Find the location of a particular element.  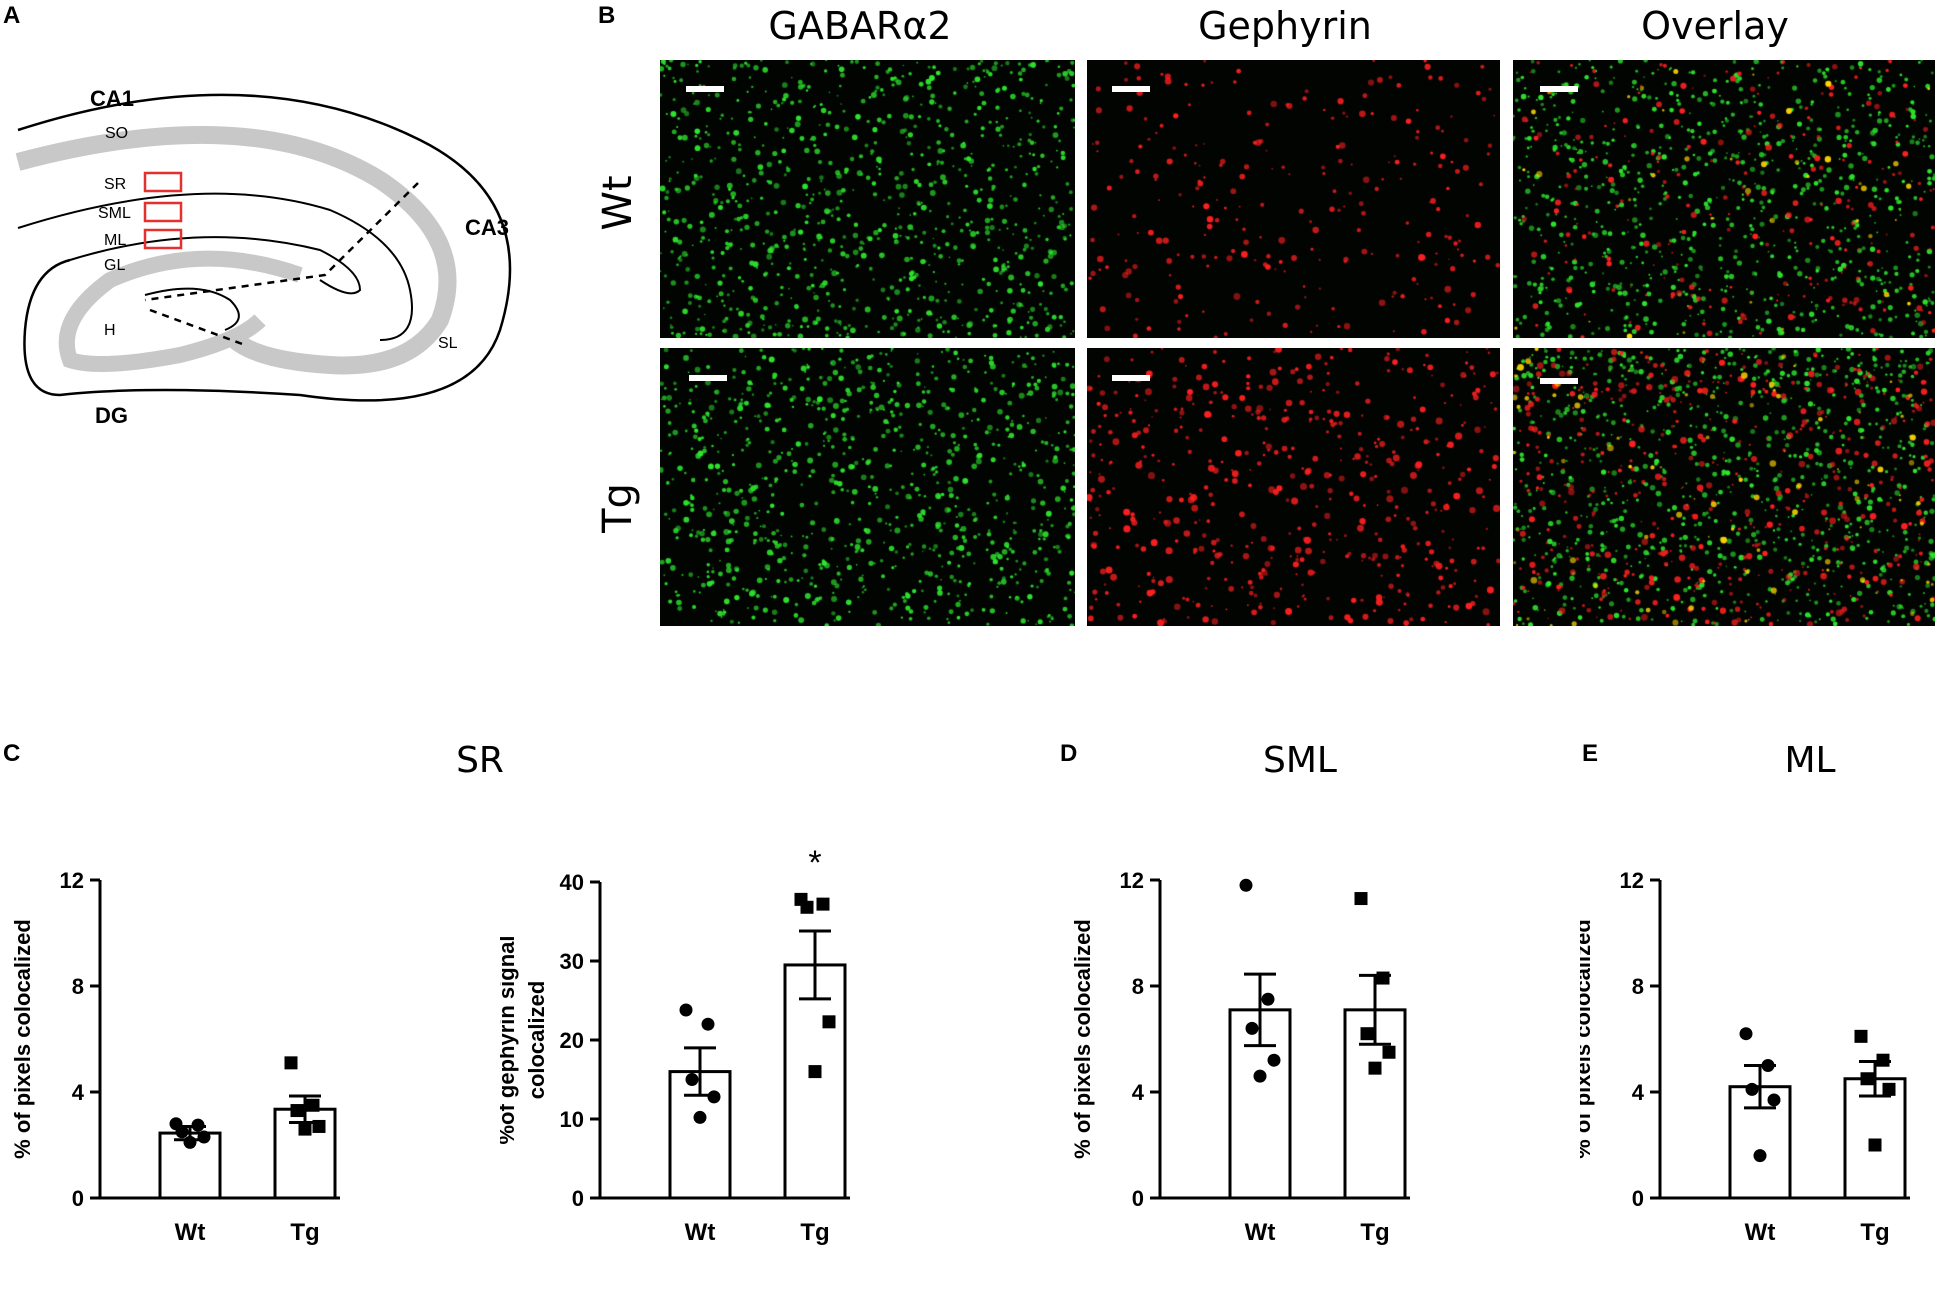

ca1-outer-outline is located at coordinates (264, 247).